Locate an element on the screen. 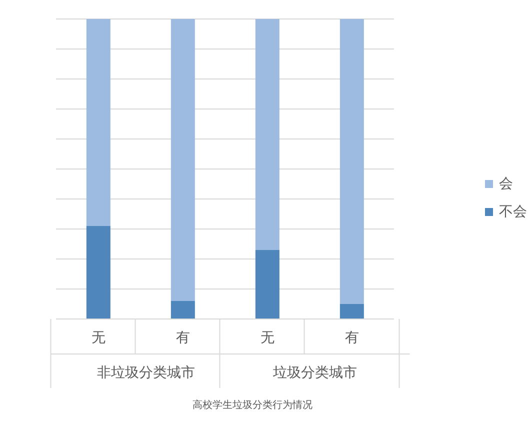  legend-label: 不会 is located at coordinates (512, 212).